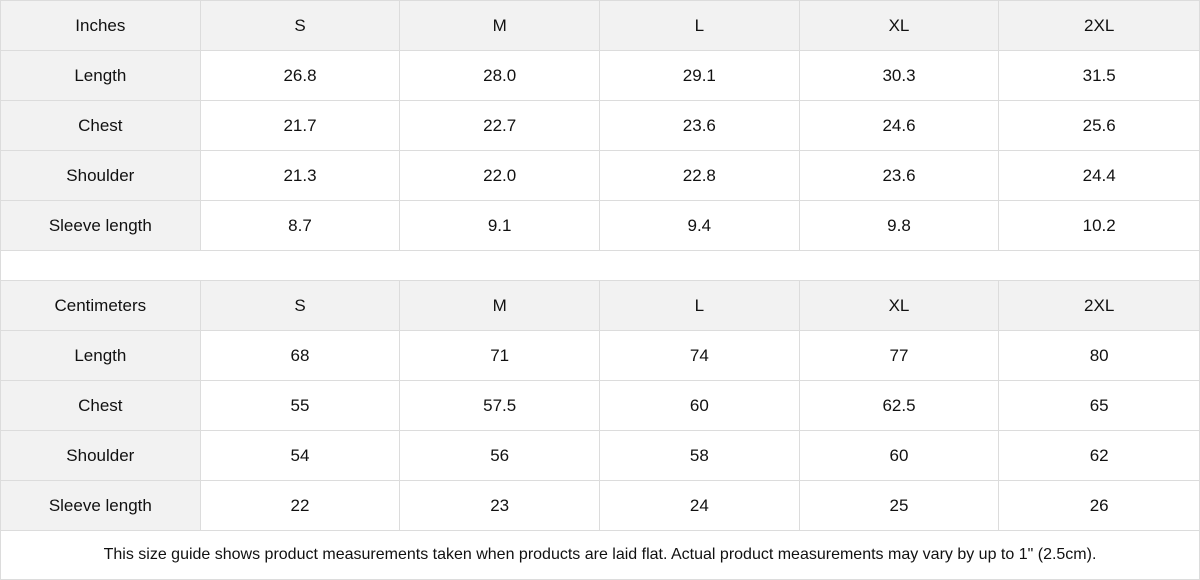 Image resolution: width=1200 pixels, height=580 pixels. Describe the element at coordinates (1099, 176) in the screenshot. I see `measurement-cell: 24.4` at that location.